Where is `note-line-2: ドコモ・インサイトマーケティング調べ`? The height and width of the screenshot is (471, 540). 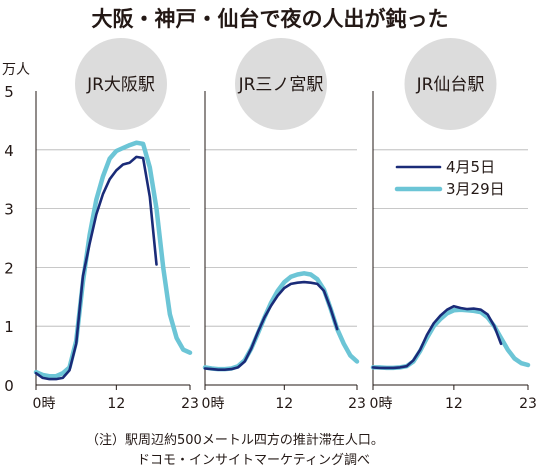
note-line-2: ドコモ・インサイトマーケティング調べ is located at coordinates (253, 460).